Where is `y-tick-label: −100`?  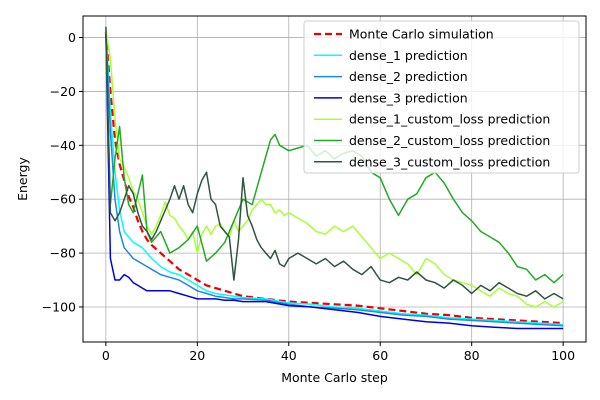 y-tick-label: −100 is located at coordinates (59, 306).